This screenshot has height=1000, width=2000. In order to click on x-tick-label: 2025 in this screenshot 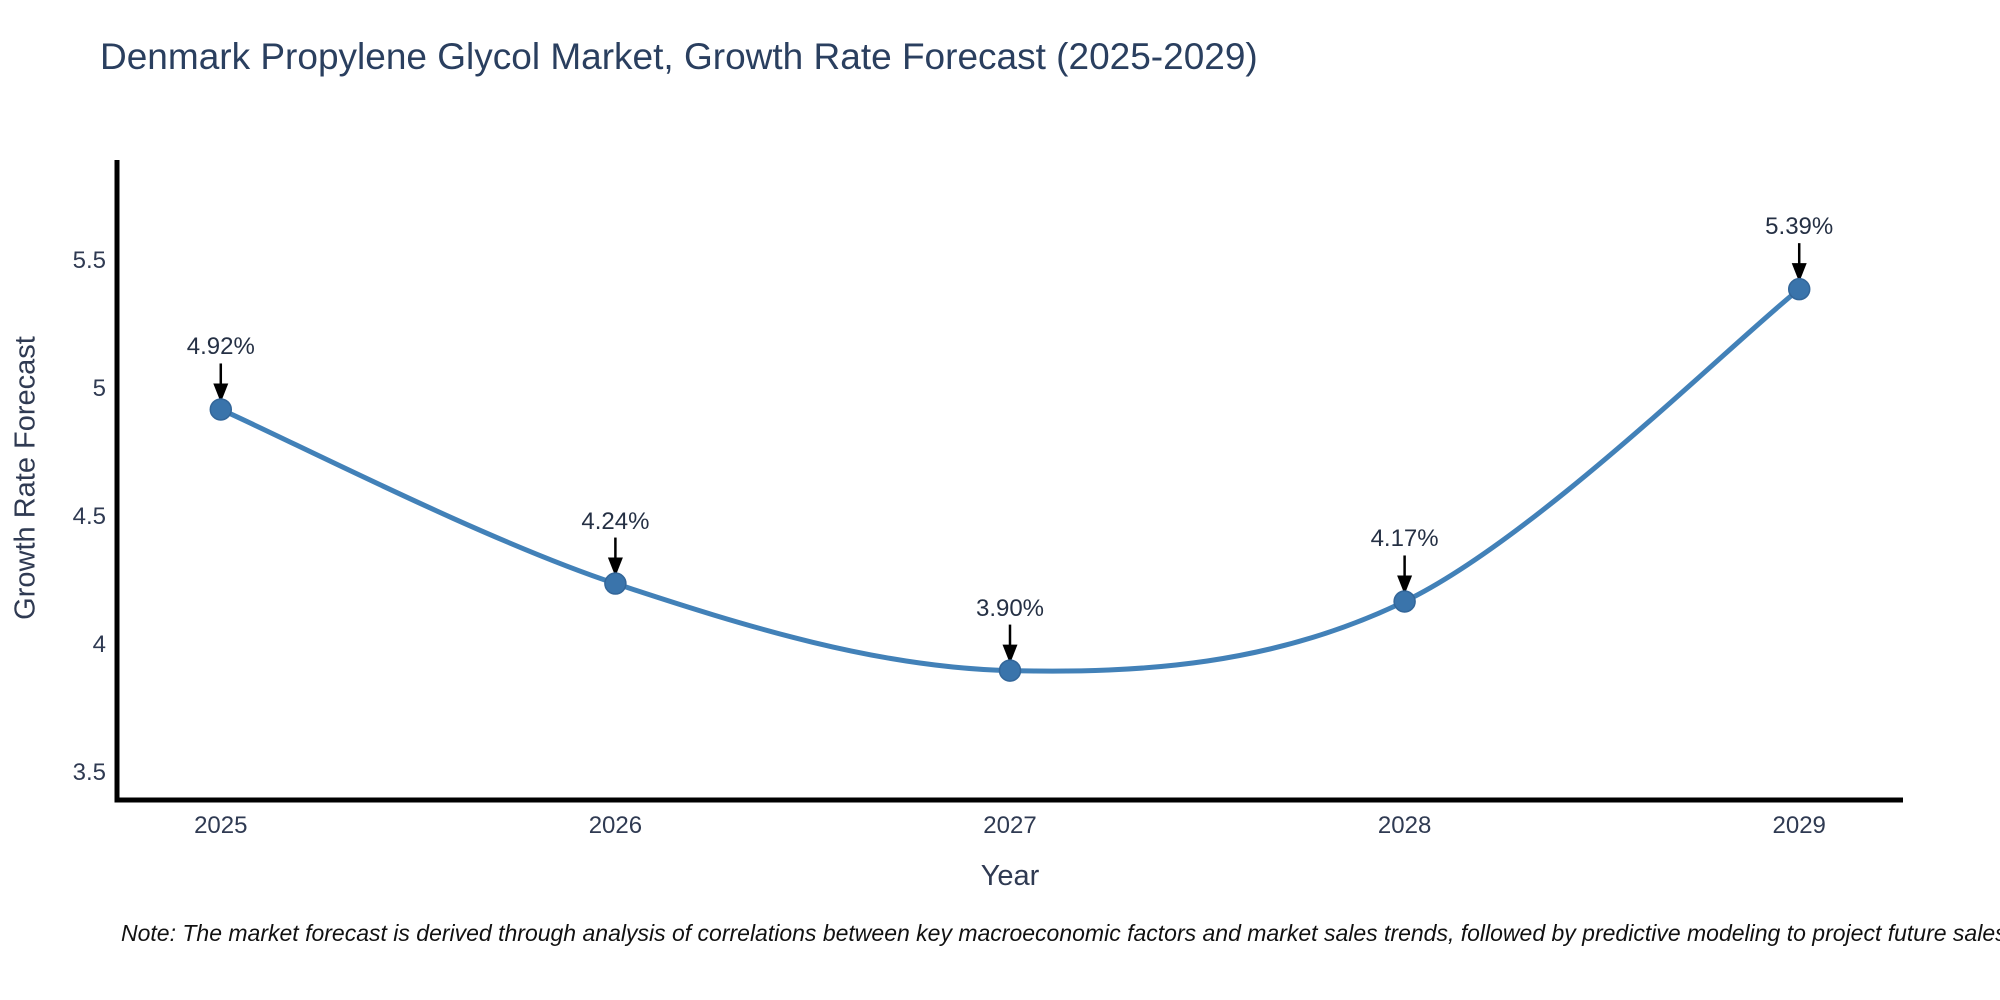, I will do `click(221, 825)`.